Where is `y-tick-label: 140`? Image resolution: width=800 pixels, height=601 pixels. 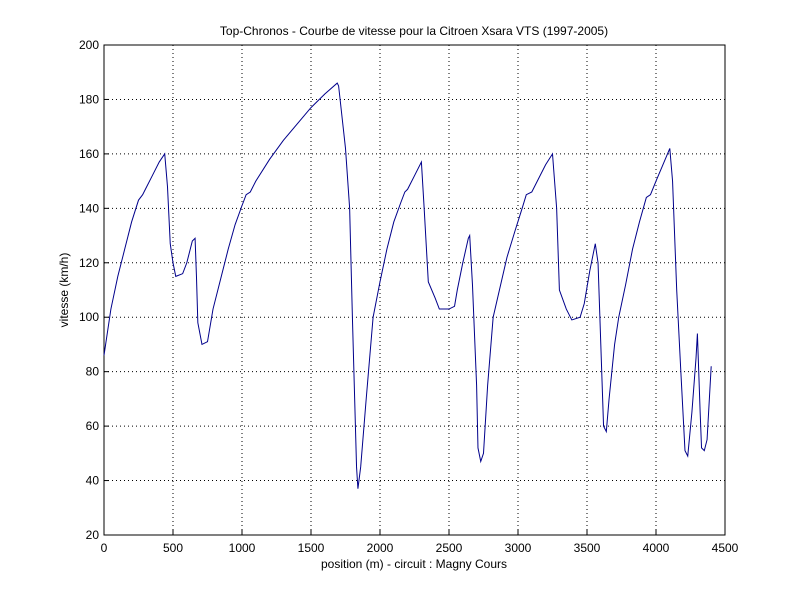 y-tick-label: 140 is located at coordinates (89, 208).